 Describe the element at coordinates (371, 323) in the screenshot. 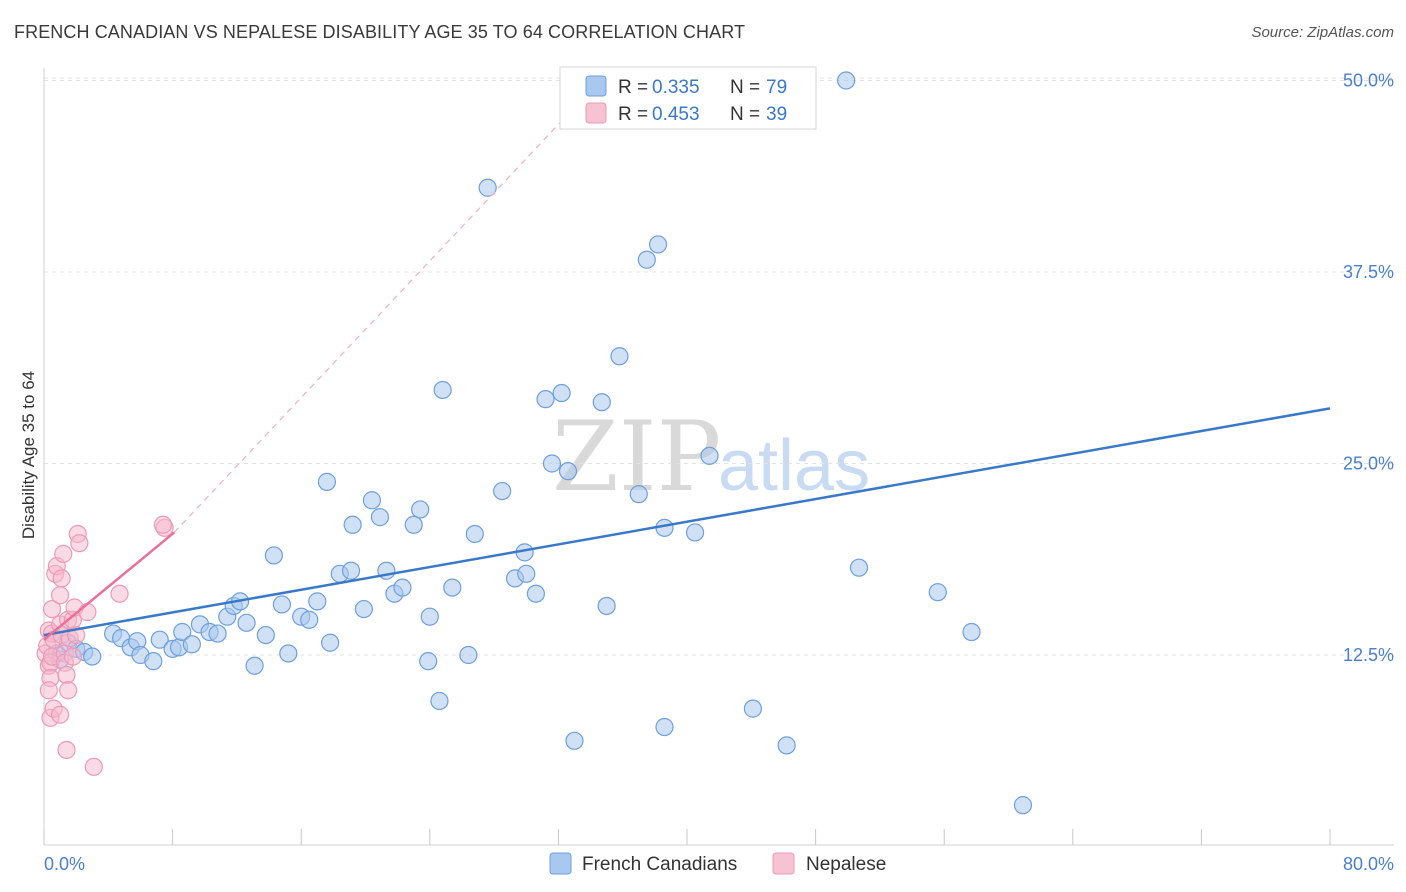

I see `trend-line-nepalese-extension` at that location.